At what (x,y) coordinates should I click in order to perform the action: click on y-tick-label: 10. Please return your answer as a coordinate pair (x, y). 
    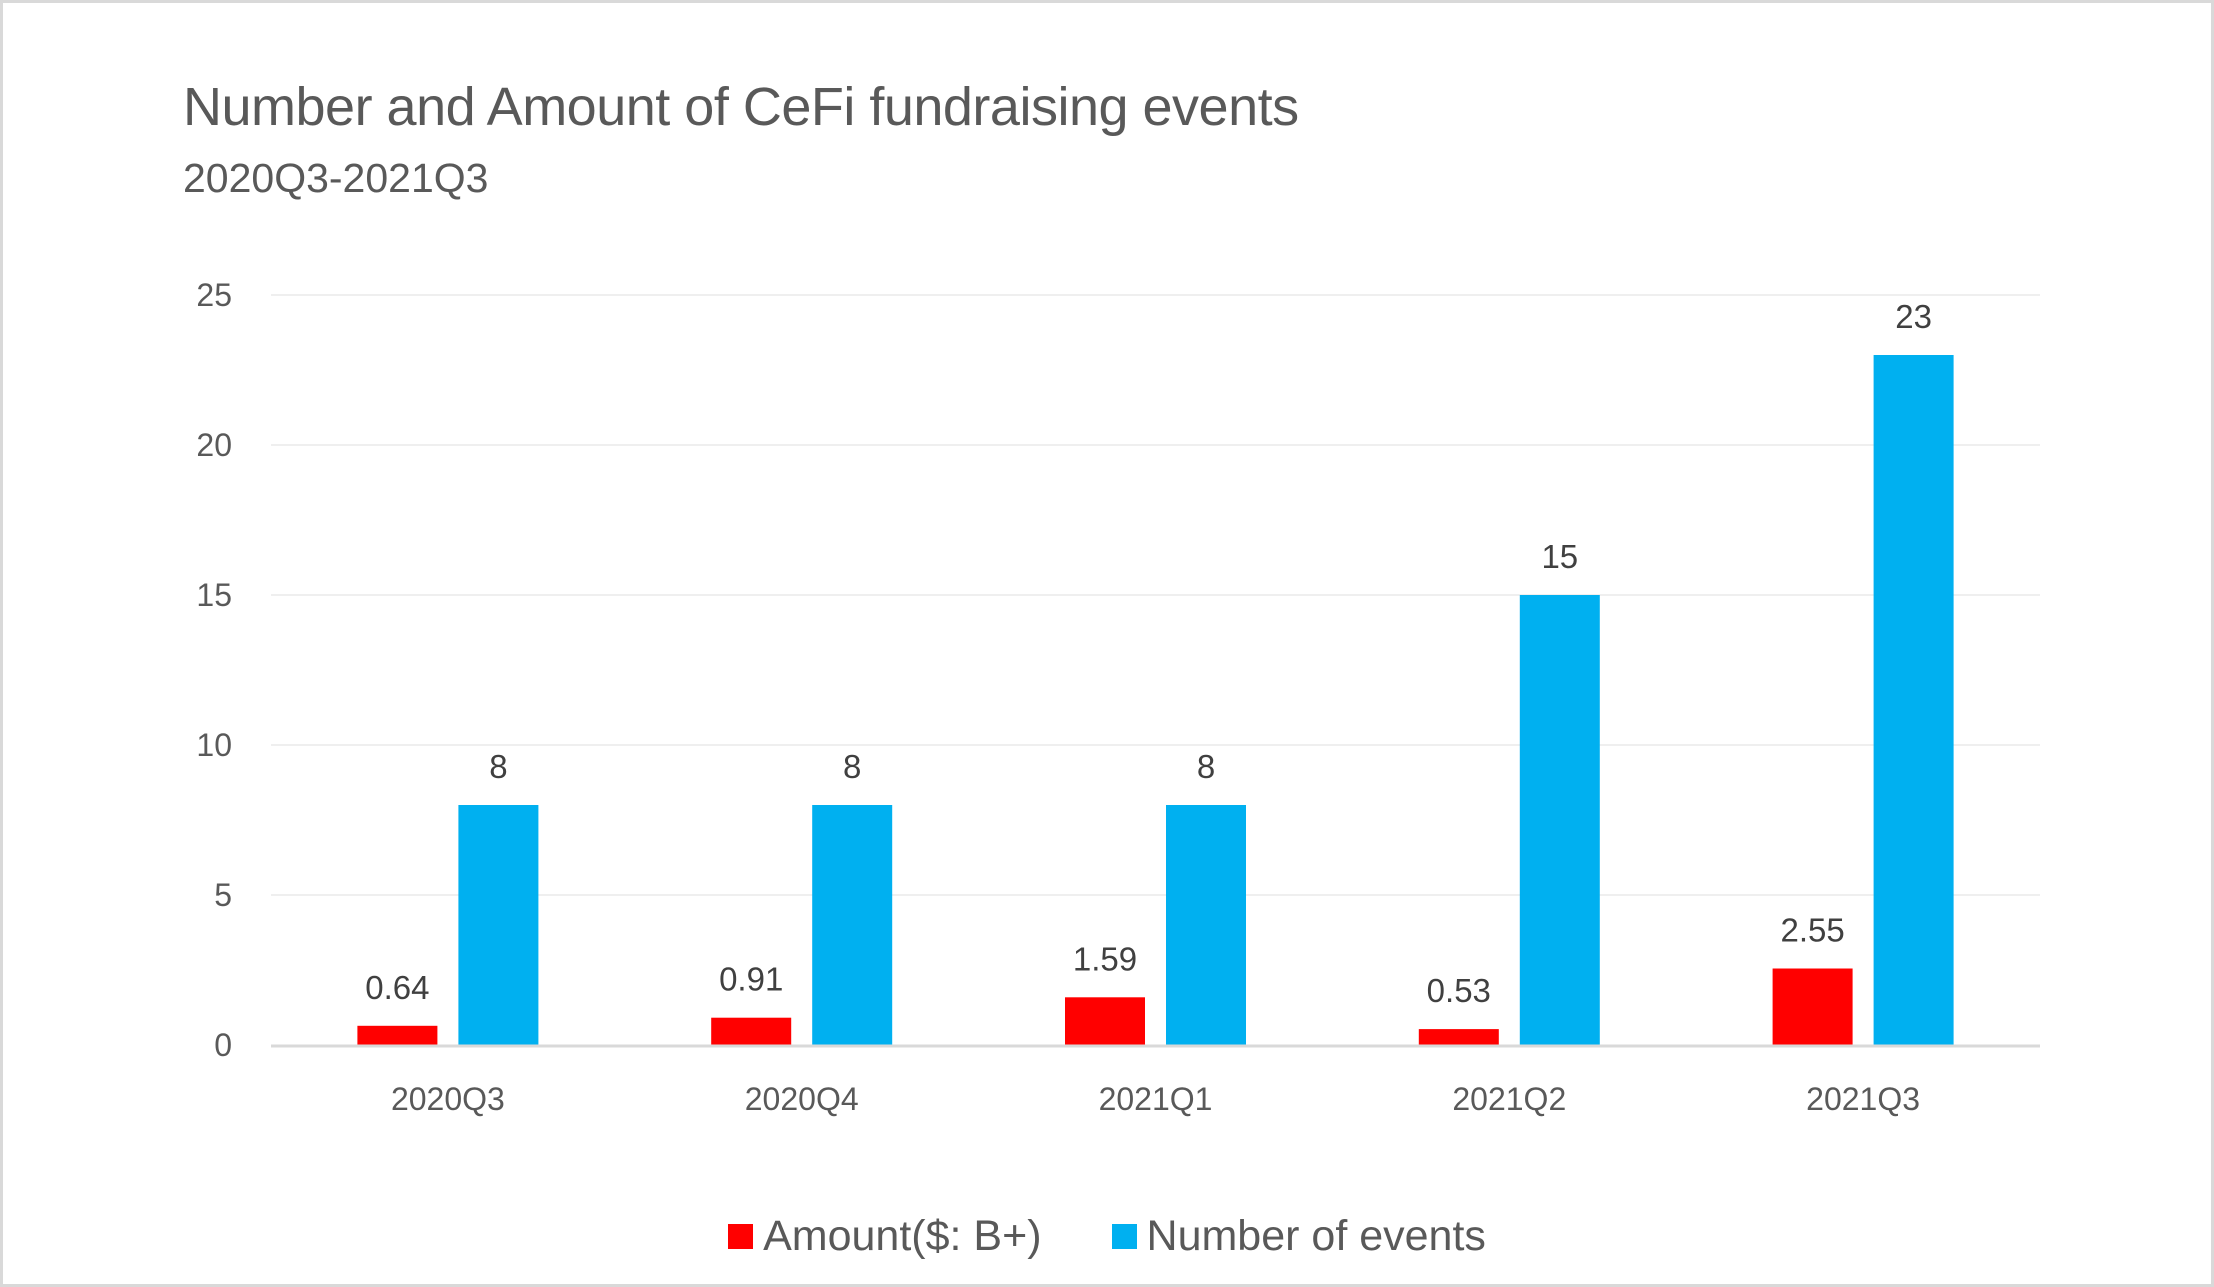
    Looking at the image, I should click on (214, 745).